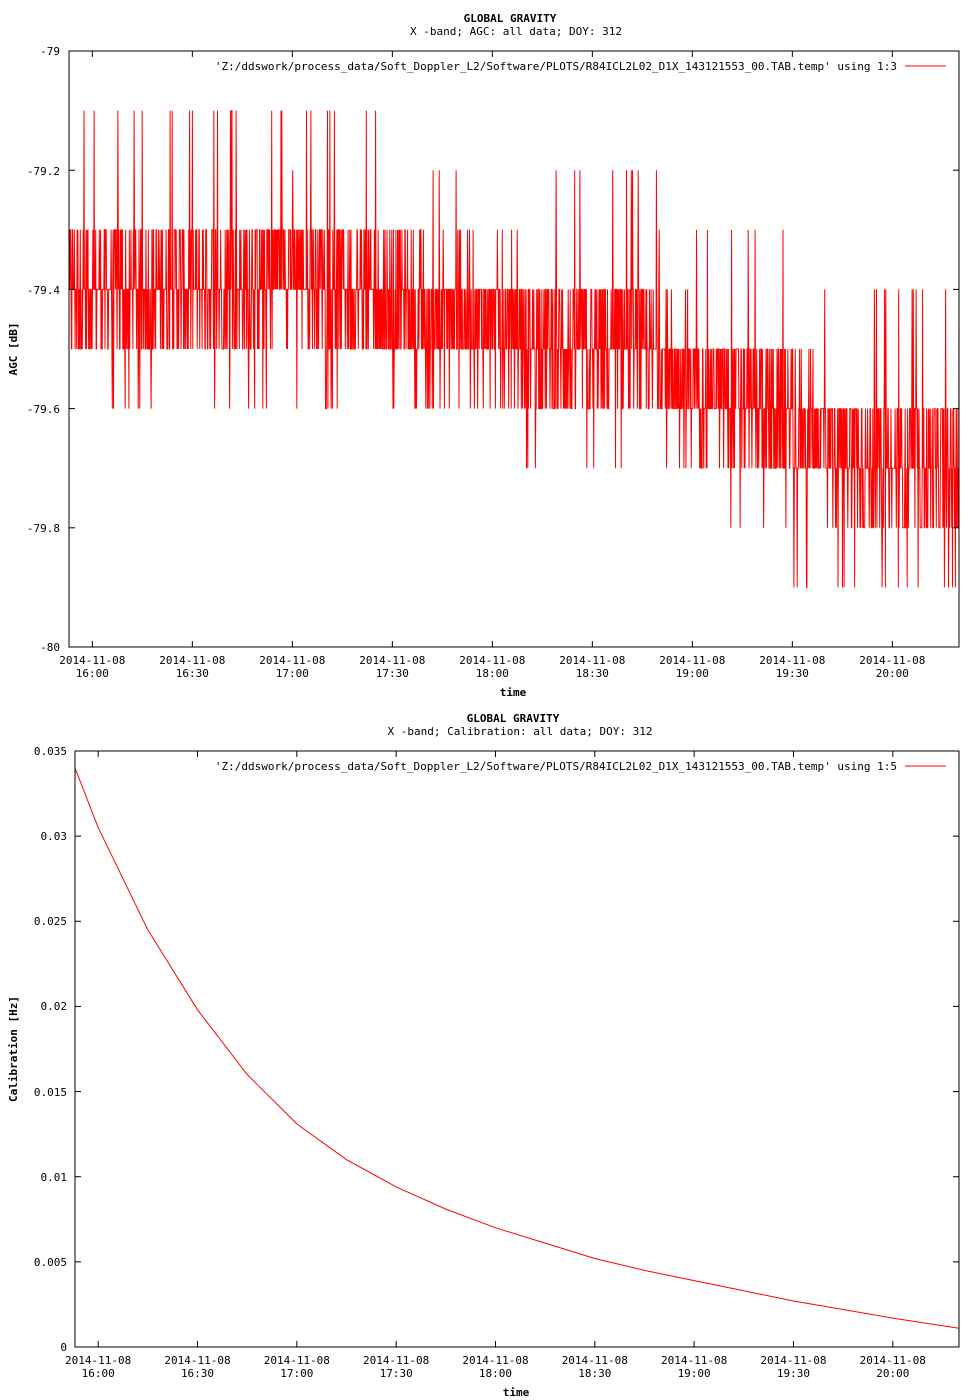  I want to click on agc-x-tick-time: 19:30, so click(792, 673).